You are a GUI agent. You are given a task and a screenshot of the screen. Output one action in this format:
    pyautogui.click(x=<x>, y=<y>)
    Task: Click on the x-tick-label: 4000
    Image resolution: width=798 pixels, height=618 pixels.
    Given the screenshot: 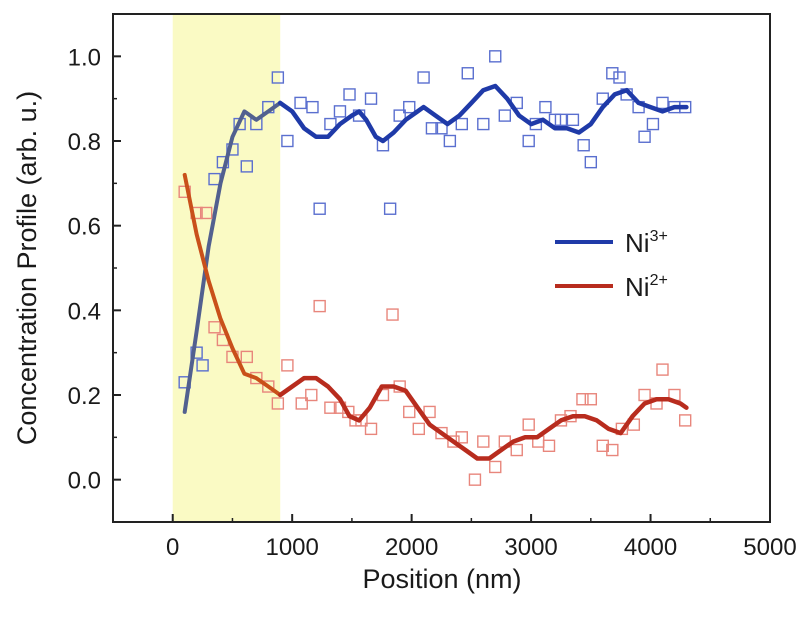 What is the action you would take?
    pyautogui.click(x=650, y=547)
    